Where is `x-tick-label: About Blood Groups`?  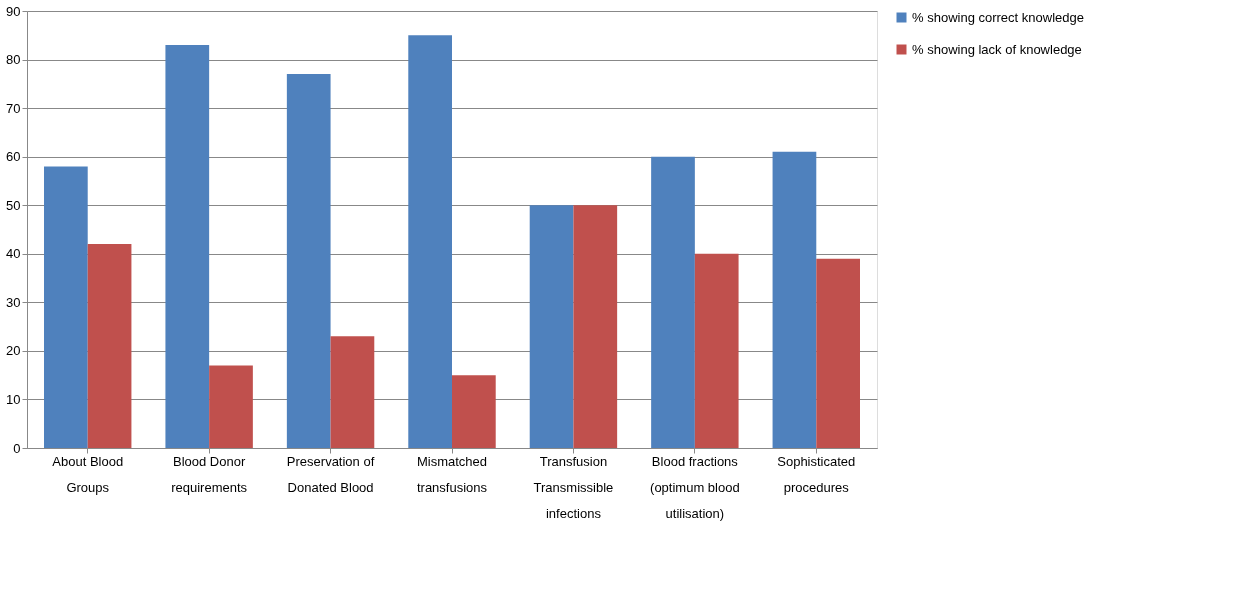 x-tick-label: About Blood Groups is located at coordinates (88, 474).